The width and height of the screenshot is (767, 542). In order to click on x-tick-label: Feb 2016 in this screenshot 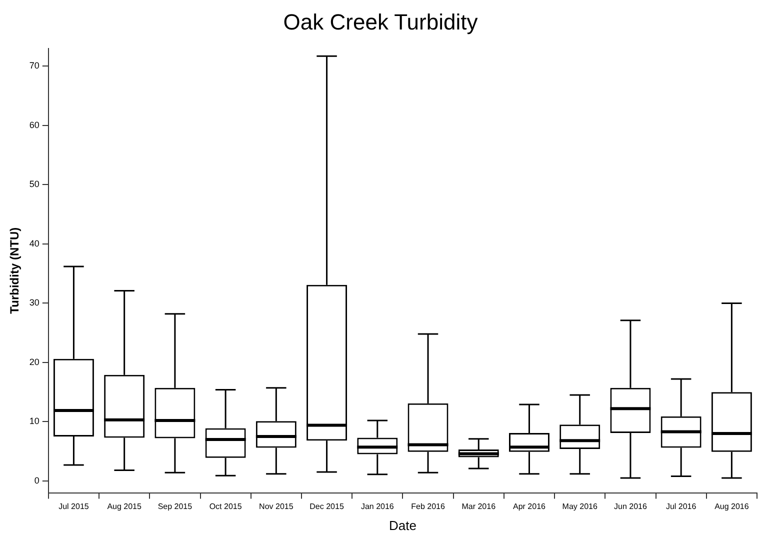, I will do `click(428, 506)`.